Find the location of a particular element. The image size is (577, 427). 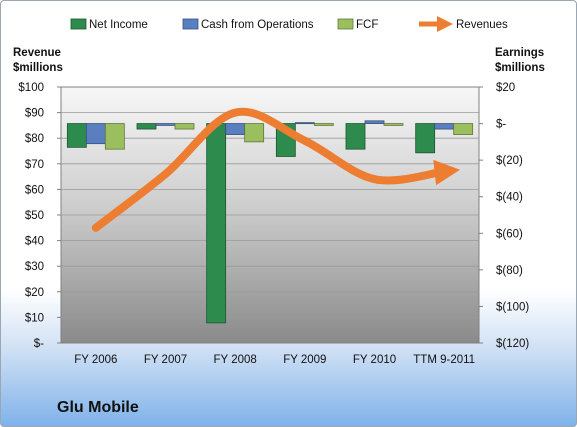

right-axis-title: Earnings is located at coordinates (519, 53).